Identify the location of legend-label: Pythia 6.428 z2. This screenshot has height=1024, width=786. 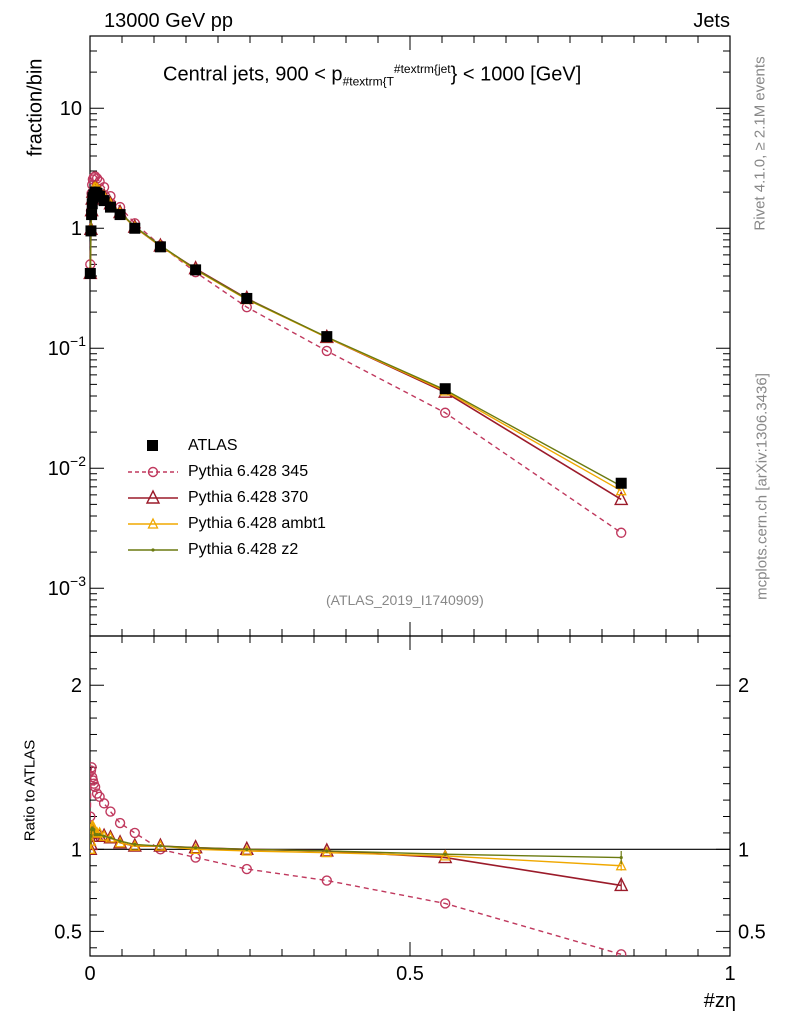
(243, 549).